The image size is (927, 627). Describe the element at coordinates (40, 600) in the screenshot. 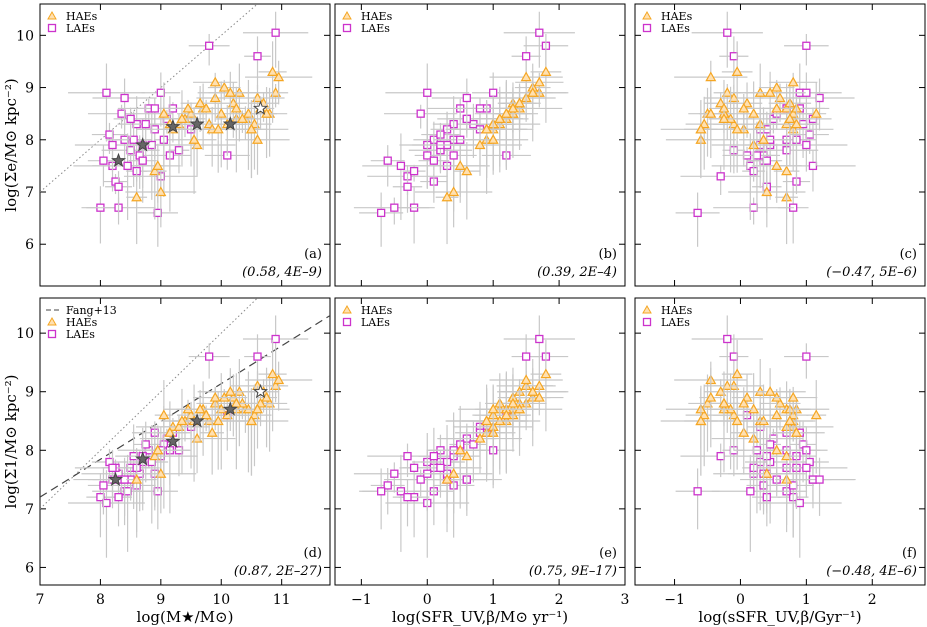

I see `x-tick-label: 7` at that location.